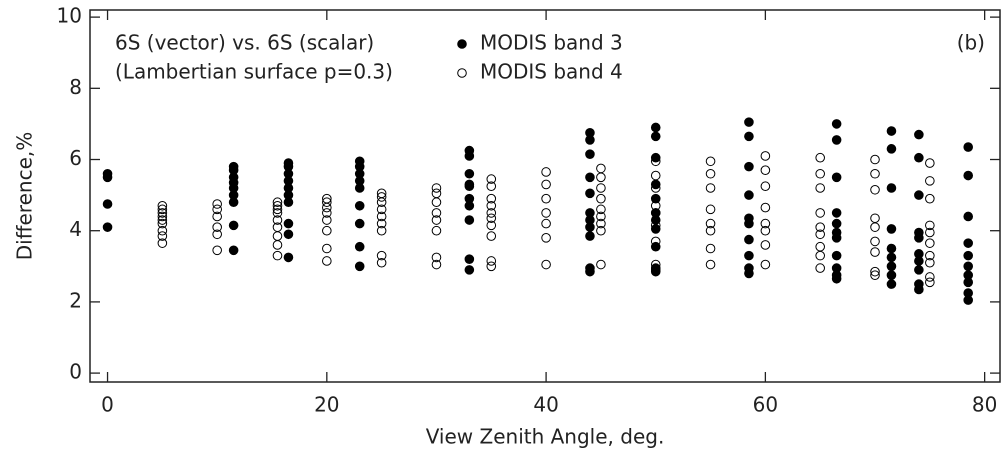  I want to click on y-axis-label: Difference,%, so click(25, 196).